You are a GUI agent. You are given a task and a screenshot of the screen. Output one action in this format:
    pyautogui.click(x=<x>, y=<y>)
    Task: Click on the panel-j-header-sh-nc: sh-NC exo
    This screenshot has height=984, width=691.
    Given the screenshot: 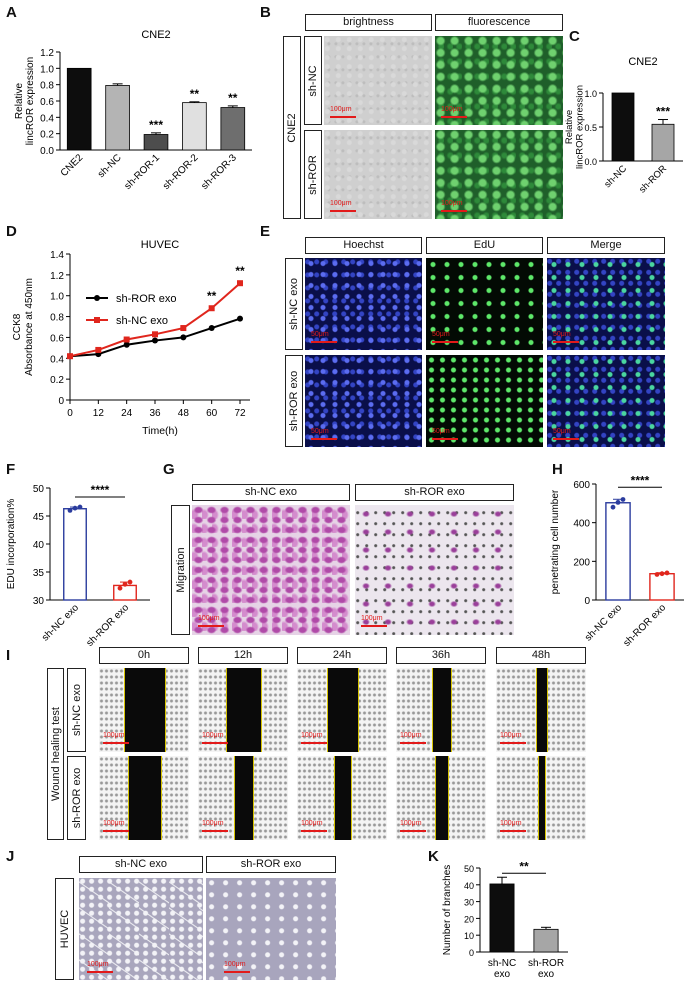 What is the action you would take?
    pyautogui.click(x=141, y=864)
    